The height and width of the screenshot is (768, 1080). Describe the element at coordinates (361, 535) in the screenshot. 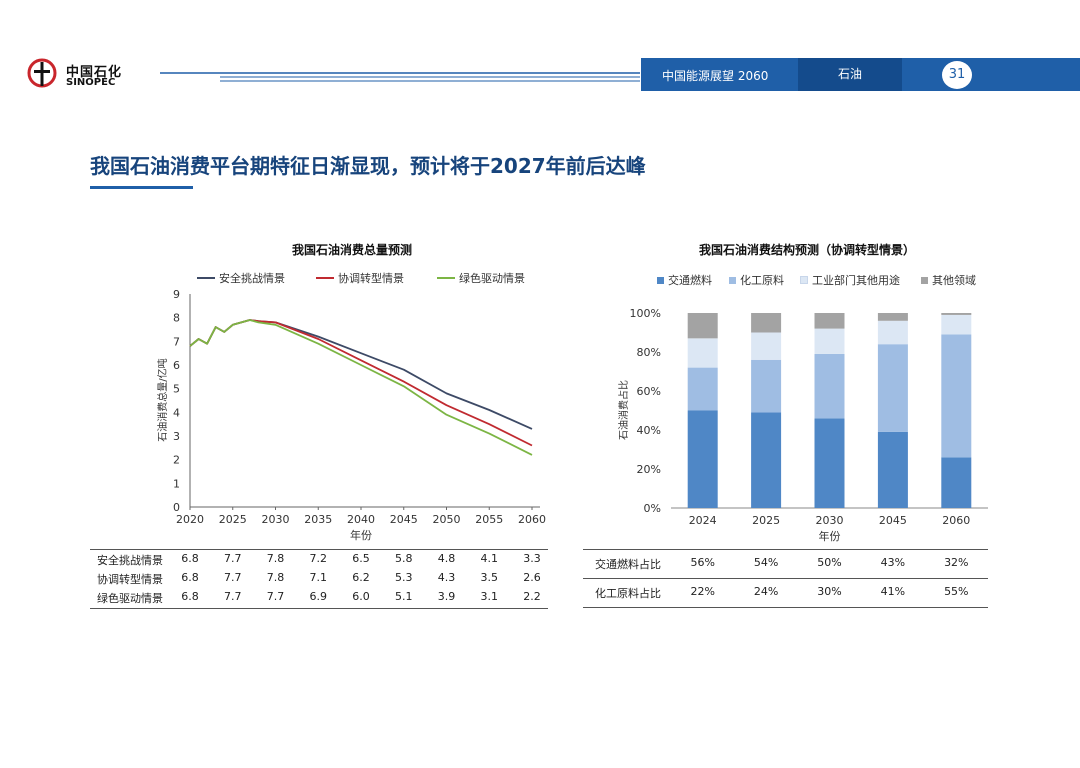

I see `line-x-axis-label: 年份` at that location.